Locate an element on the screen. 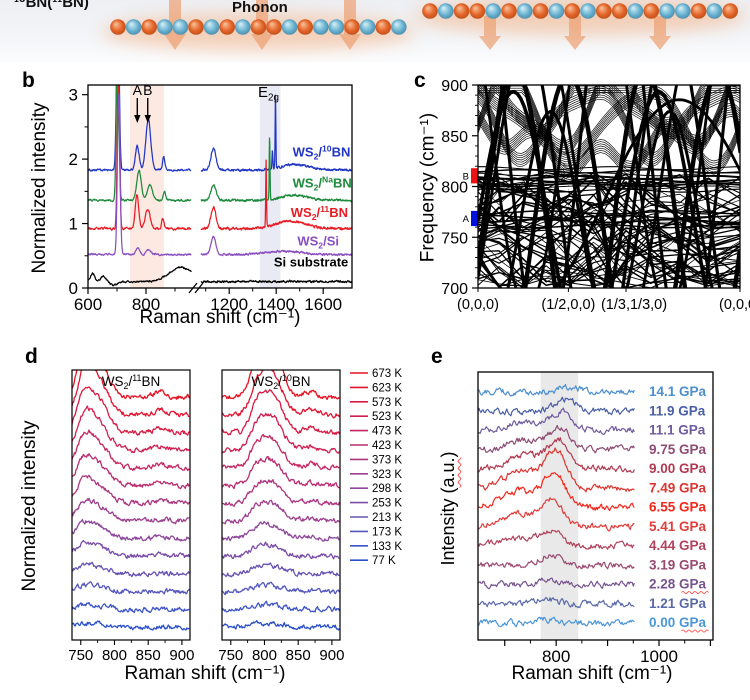 The image size is (750, 700). panel-d-ylabel: Normalized intensity is located at coordinates (29, 506).